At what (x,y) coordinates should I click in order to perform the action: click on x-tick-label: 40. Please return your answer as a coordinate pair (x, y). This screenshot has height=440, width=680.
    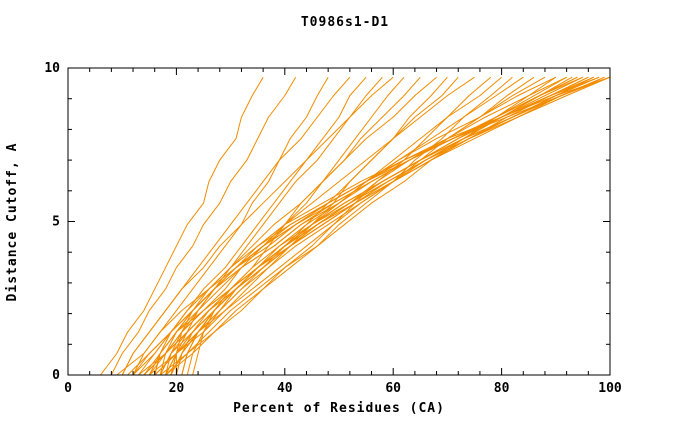
    Looking at the image, I should click on (285, 388).